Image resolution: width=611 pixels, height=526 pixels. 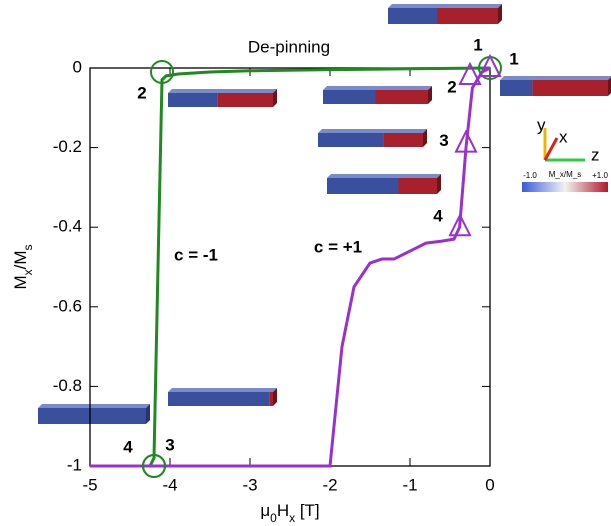 I want to click on axis-letter: z, so click(x=595, y=154).